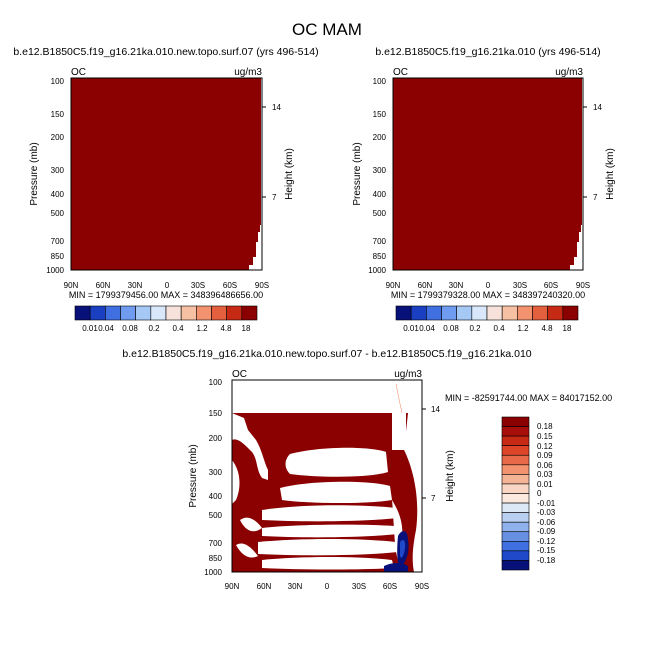 The height and width of the screenshot is (654, 654). Describe the element at coordinates (597, 107) in the screenshot. I see `y-tick-label-right: 14` at that location.